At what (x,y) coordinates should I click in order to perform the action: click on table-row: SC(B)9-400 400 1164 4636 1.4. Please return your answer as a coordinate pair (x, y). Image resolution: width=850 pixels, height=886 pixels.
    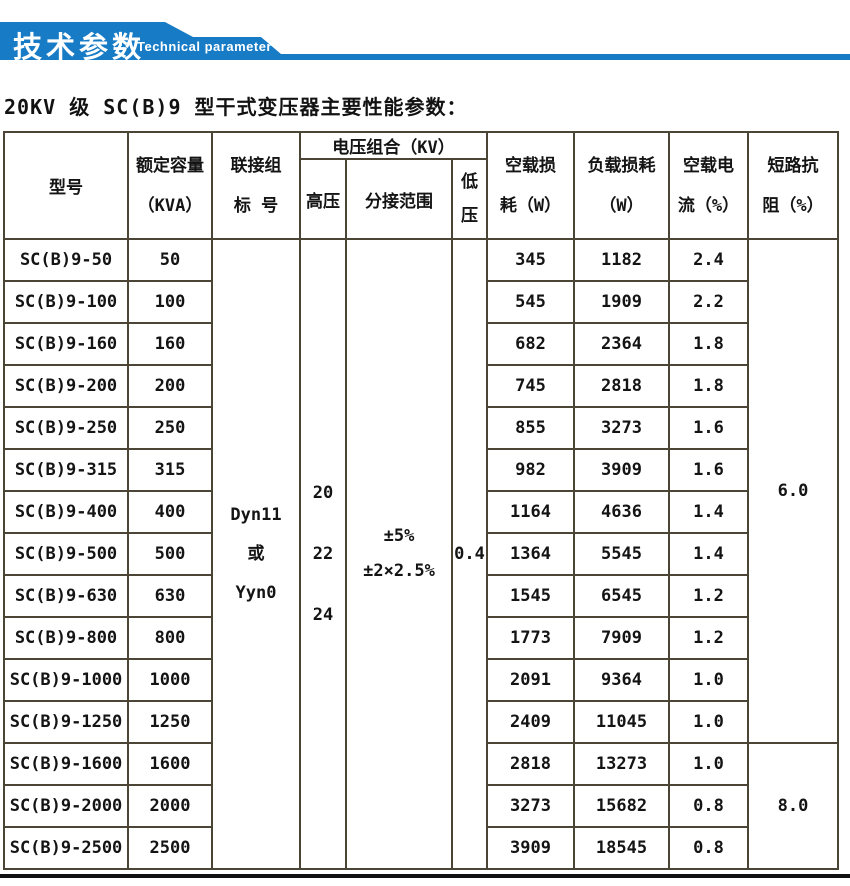
    Looking at the image, I should click on (420, 512).